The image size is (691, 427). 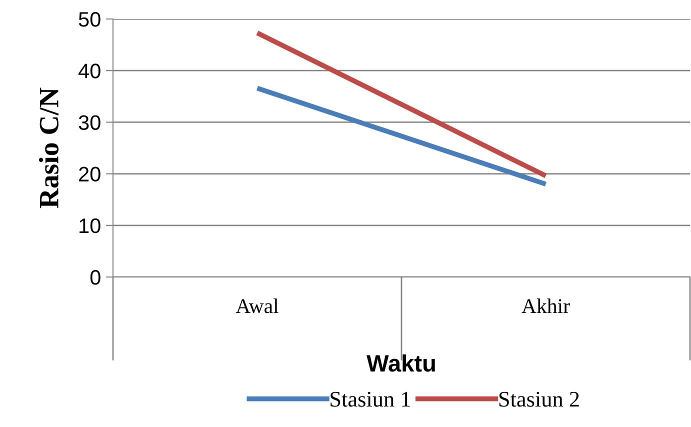 What do you see at coordinates (90, 226) in the screenshot?
I see `y-tick-label: 10` at bounding box center [90, 226].